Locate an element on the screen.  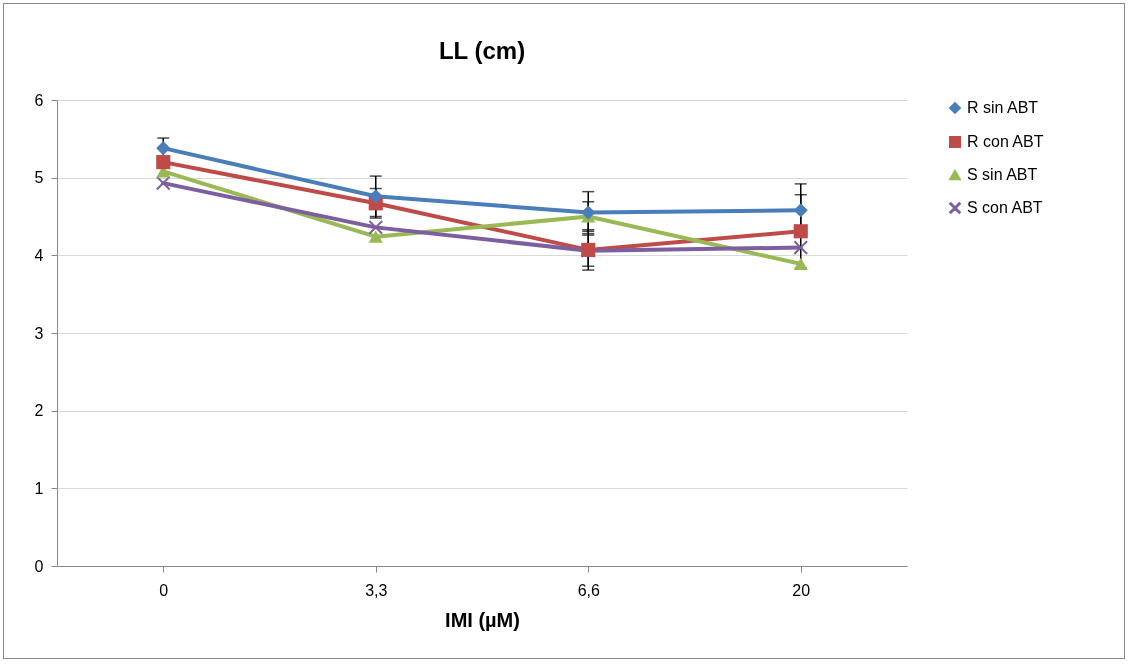
x-tick-label: 3,3 is located at coordinates (376, 590).